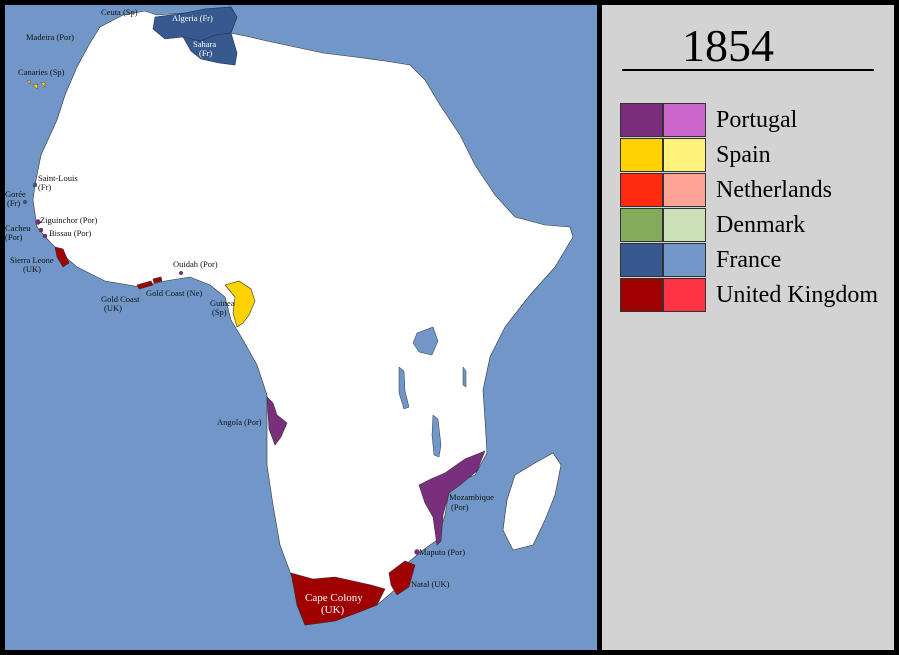 Image resolution: width=899 pixels, height=655 pixels. I want to click on label-saint-louis: Saint-Louis, so click(58, 178).